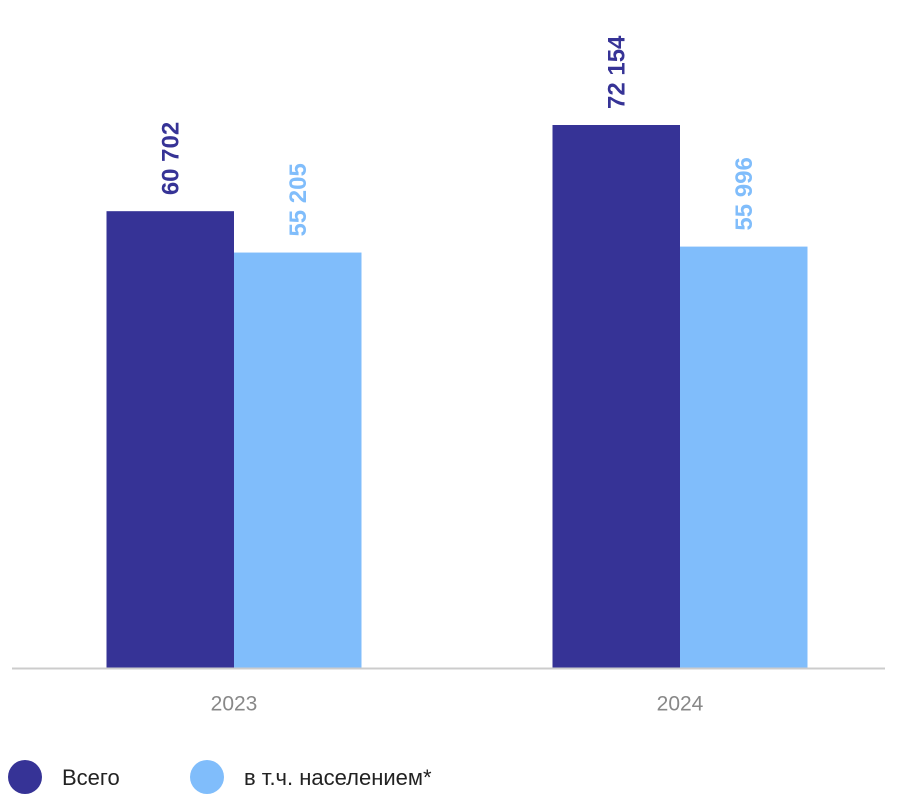 The height and width of the screenshot is (795, 897). Describe the element at coordinates (171, 158) in the screenshot. I see `value-label: 60 702` at that location.